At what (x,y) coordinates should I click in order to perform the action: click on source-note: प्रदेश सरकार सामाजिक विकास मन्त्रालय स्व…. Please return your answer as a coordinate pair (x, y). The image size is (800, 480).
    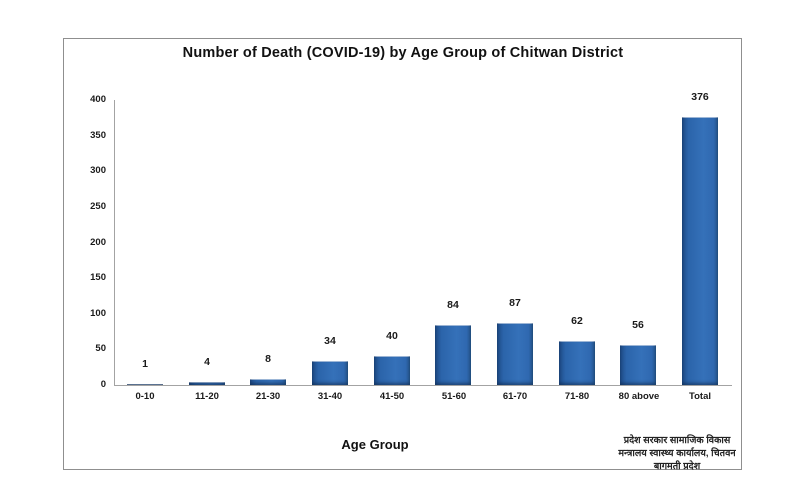
    Looking at the image, I should click on (677, 453).